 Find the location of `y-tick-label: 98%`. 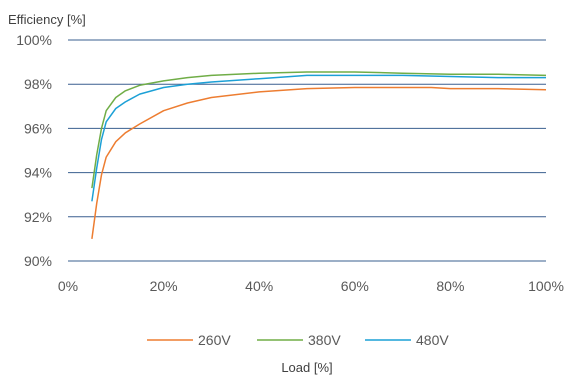

y-tick-label: 98% is located at coordinates (38, 84).